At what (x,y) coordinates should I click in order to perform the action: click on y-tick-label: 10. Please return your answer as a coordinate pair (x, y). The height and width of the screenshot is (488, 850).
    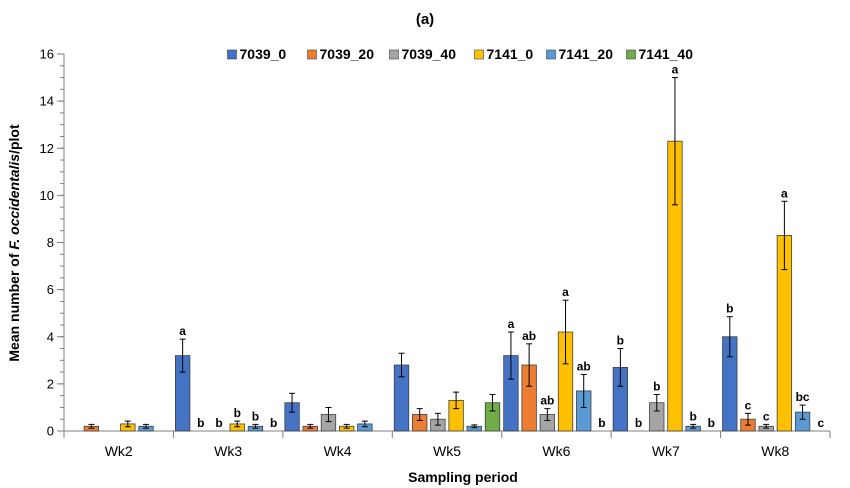
    Looking at the image, I should click on (47, 195).